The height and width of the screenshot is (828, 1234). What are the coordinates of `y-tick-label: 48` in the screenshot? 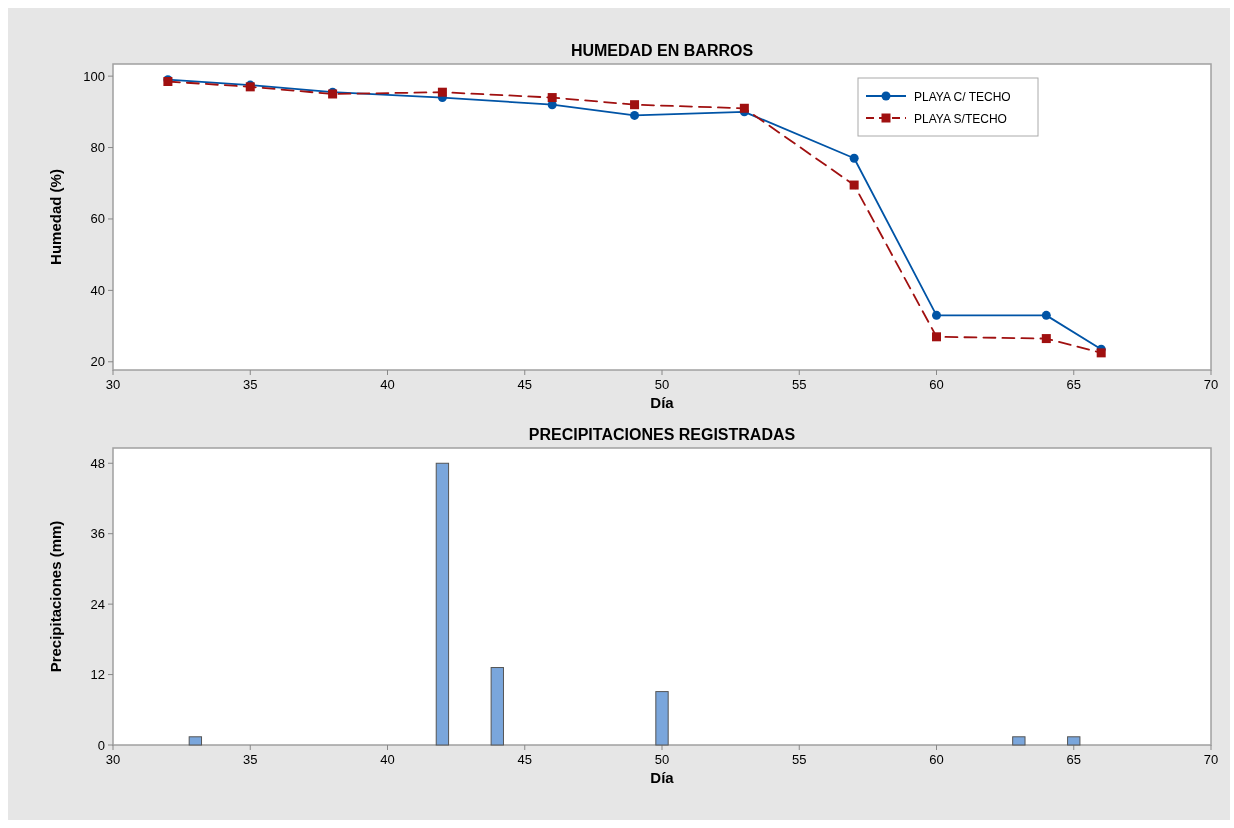 It's located at (97, 463).